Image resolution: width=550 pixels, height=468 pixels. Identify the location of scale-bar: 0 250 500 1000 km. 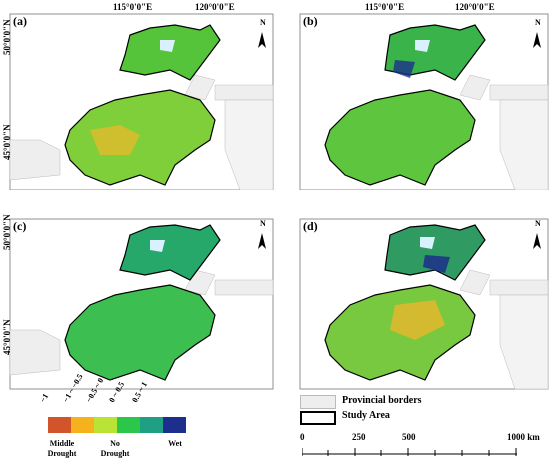
(422, 449).